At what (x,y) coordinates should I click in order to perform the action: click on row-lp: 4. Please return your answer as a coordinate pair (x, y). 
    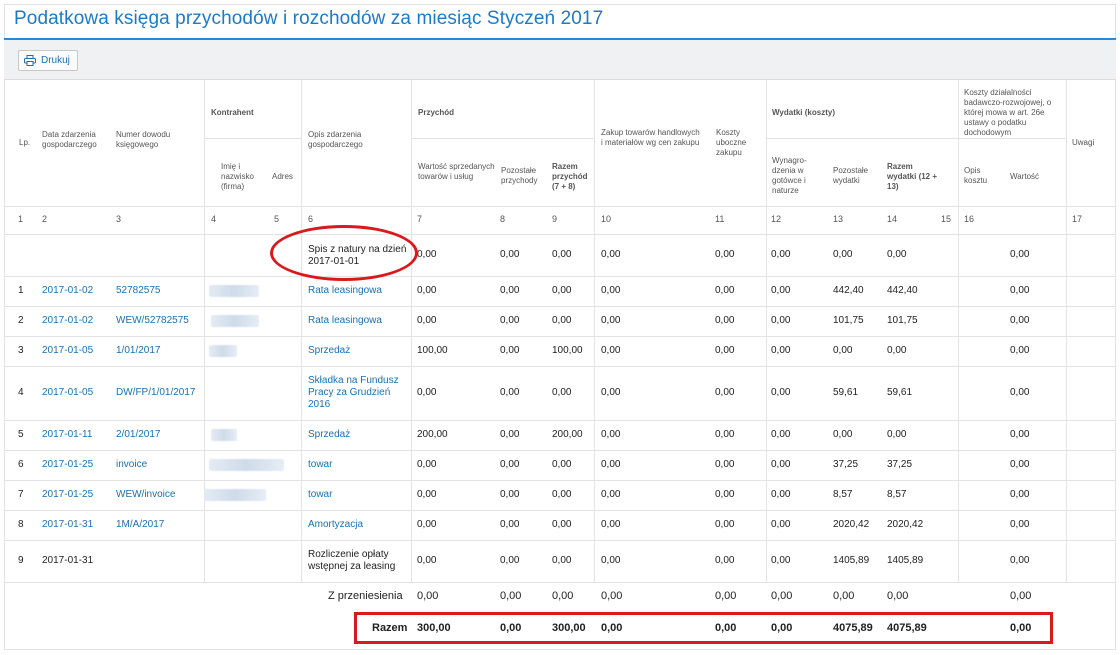
    Looking at the image, I should click on (21, 392).